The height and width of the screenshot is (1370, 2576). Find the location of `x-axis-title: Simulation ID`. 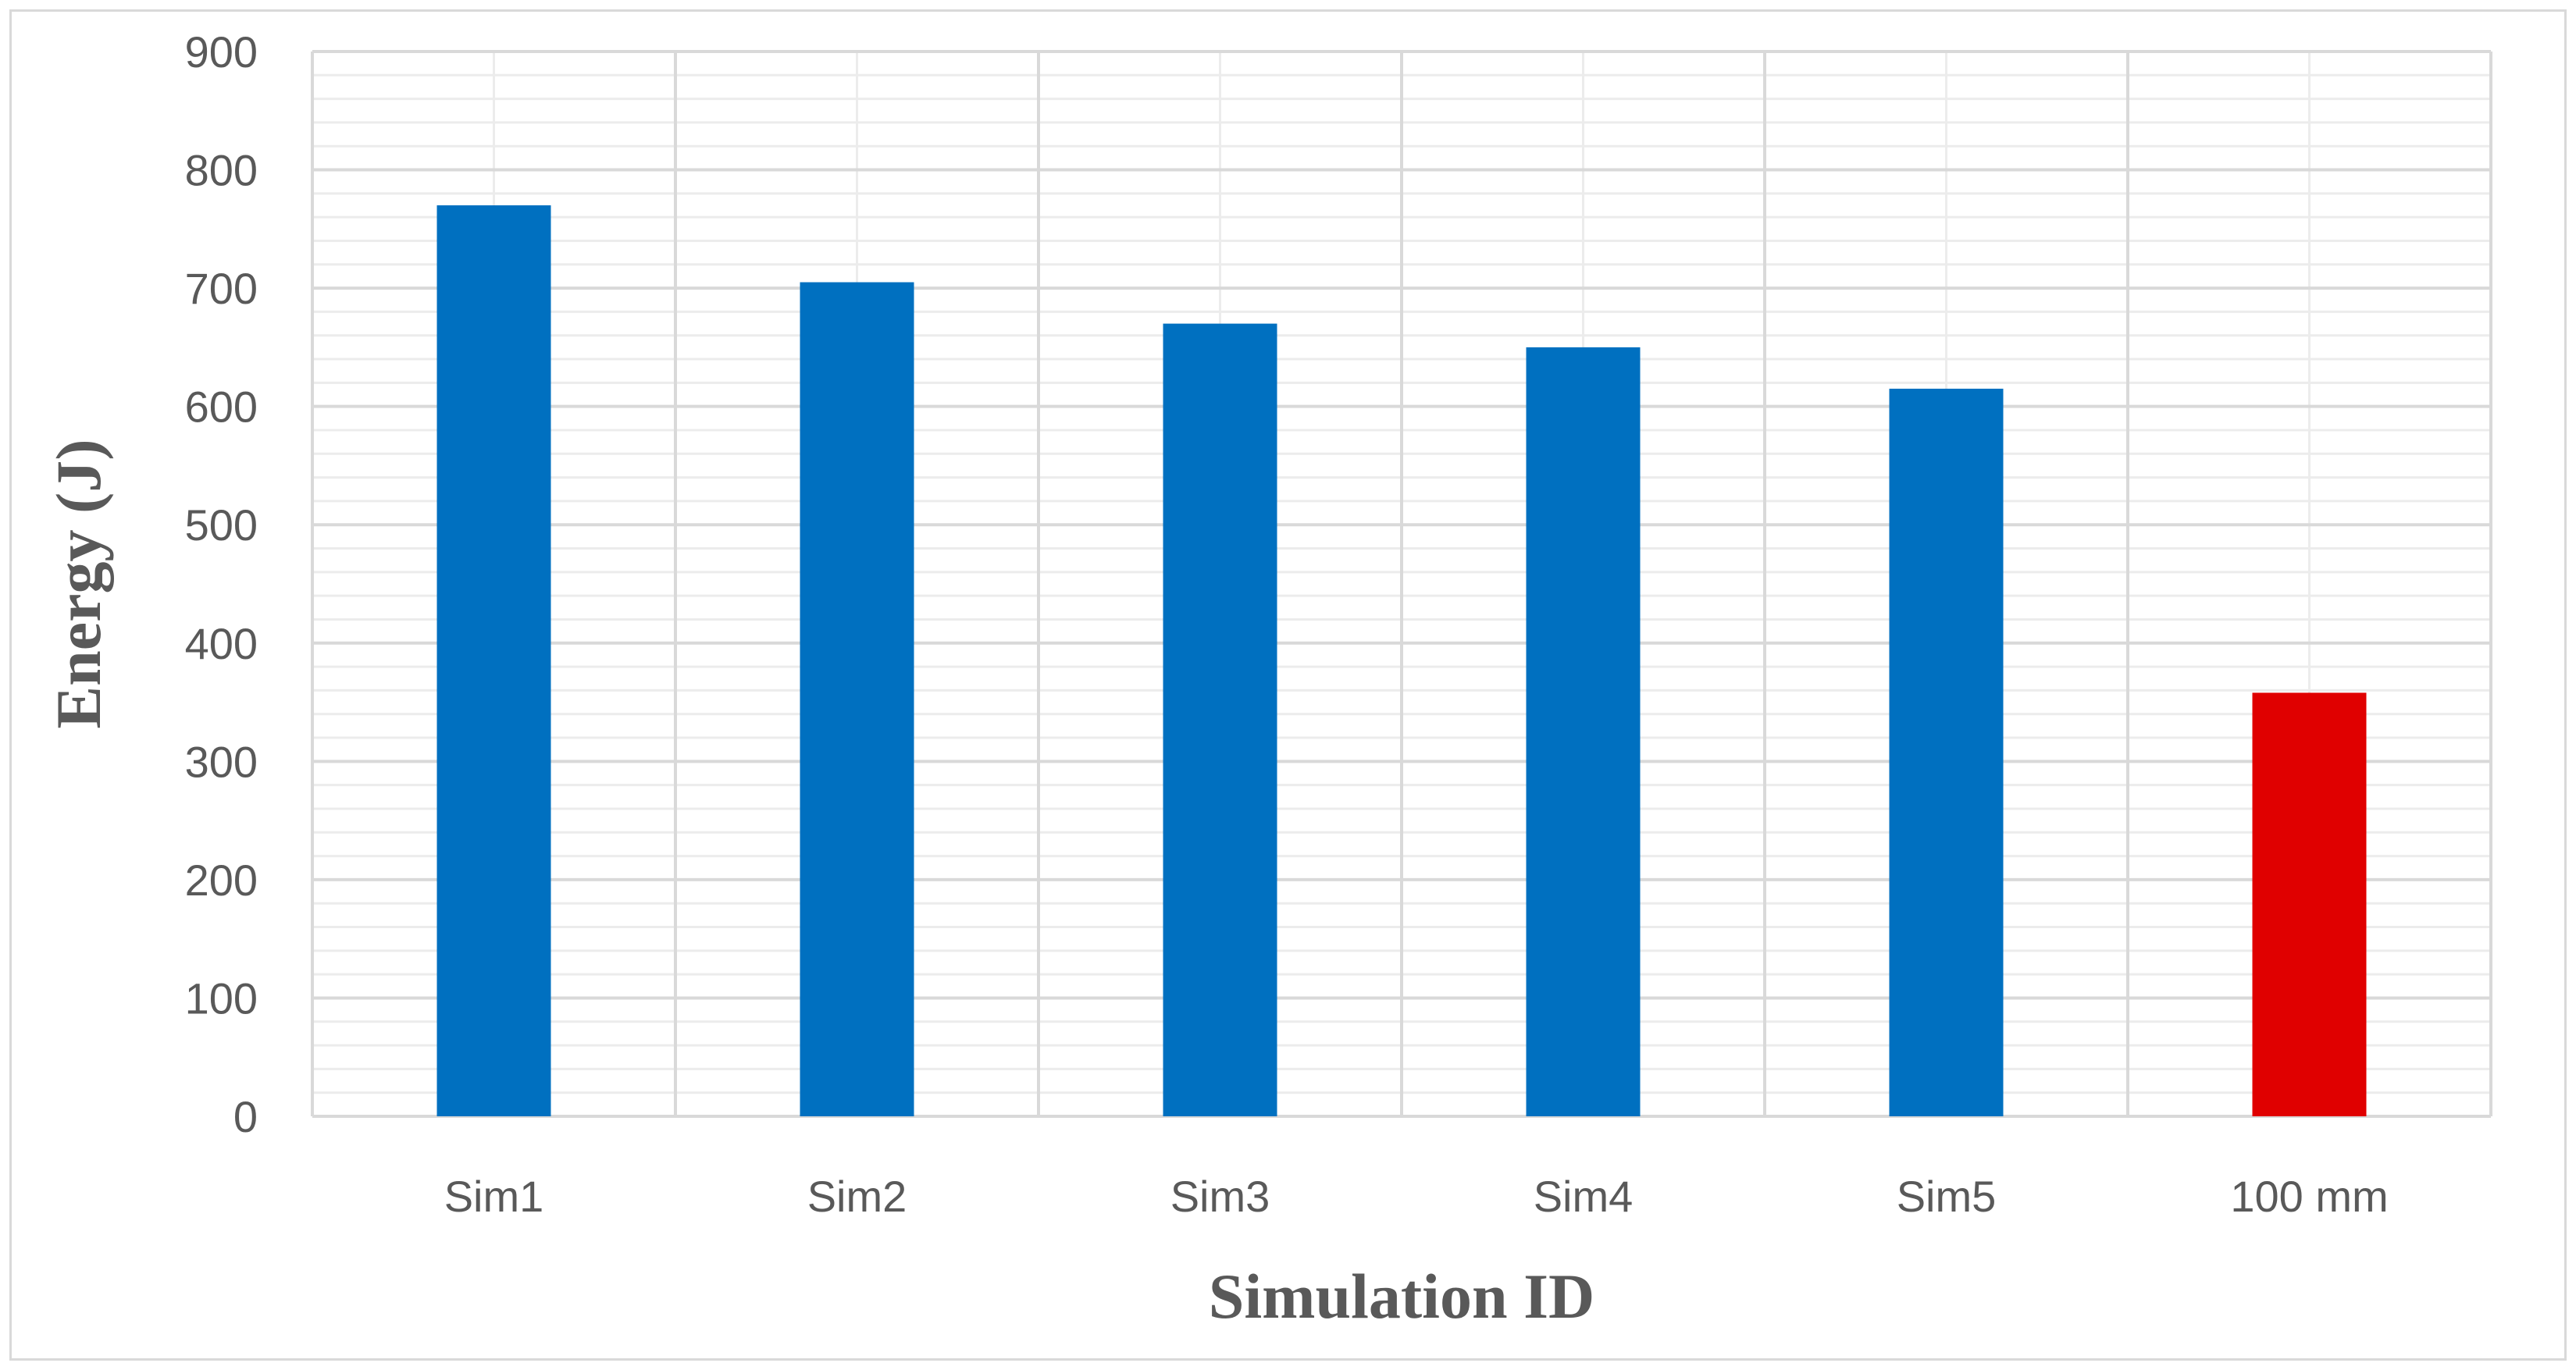

x-axis-title: Simulation ID is located at coordinates (1402, 1296).